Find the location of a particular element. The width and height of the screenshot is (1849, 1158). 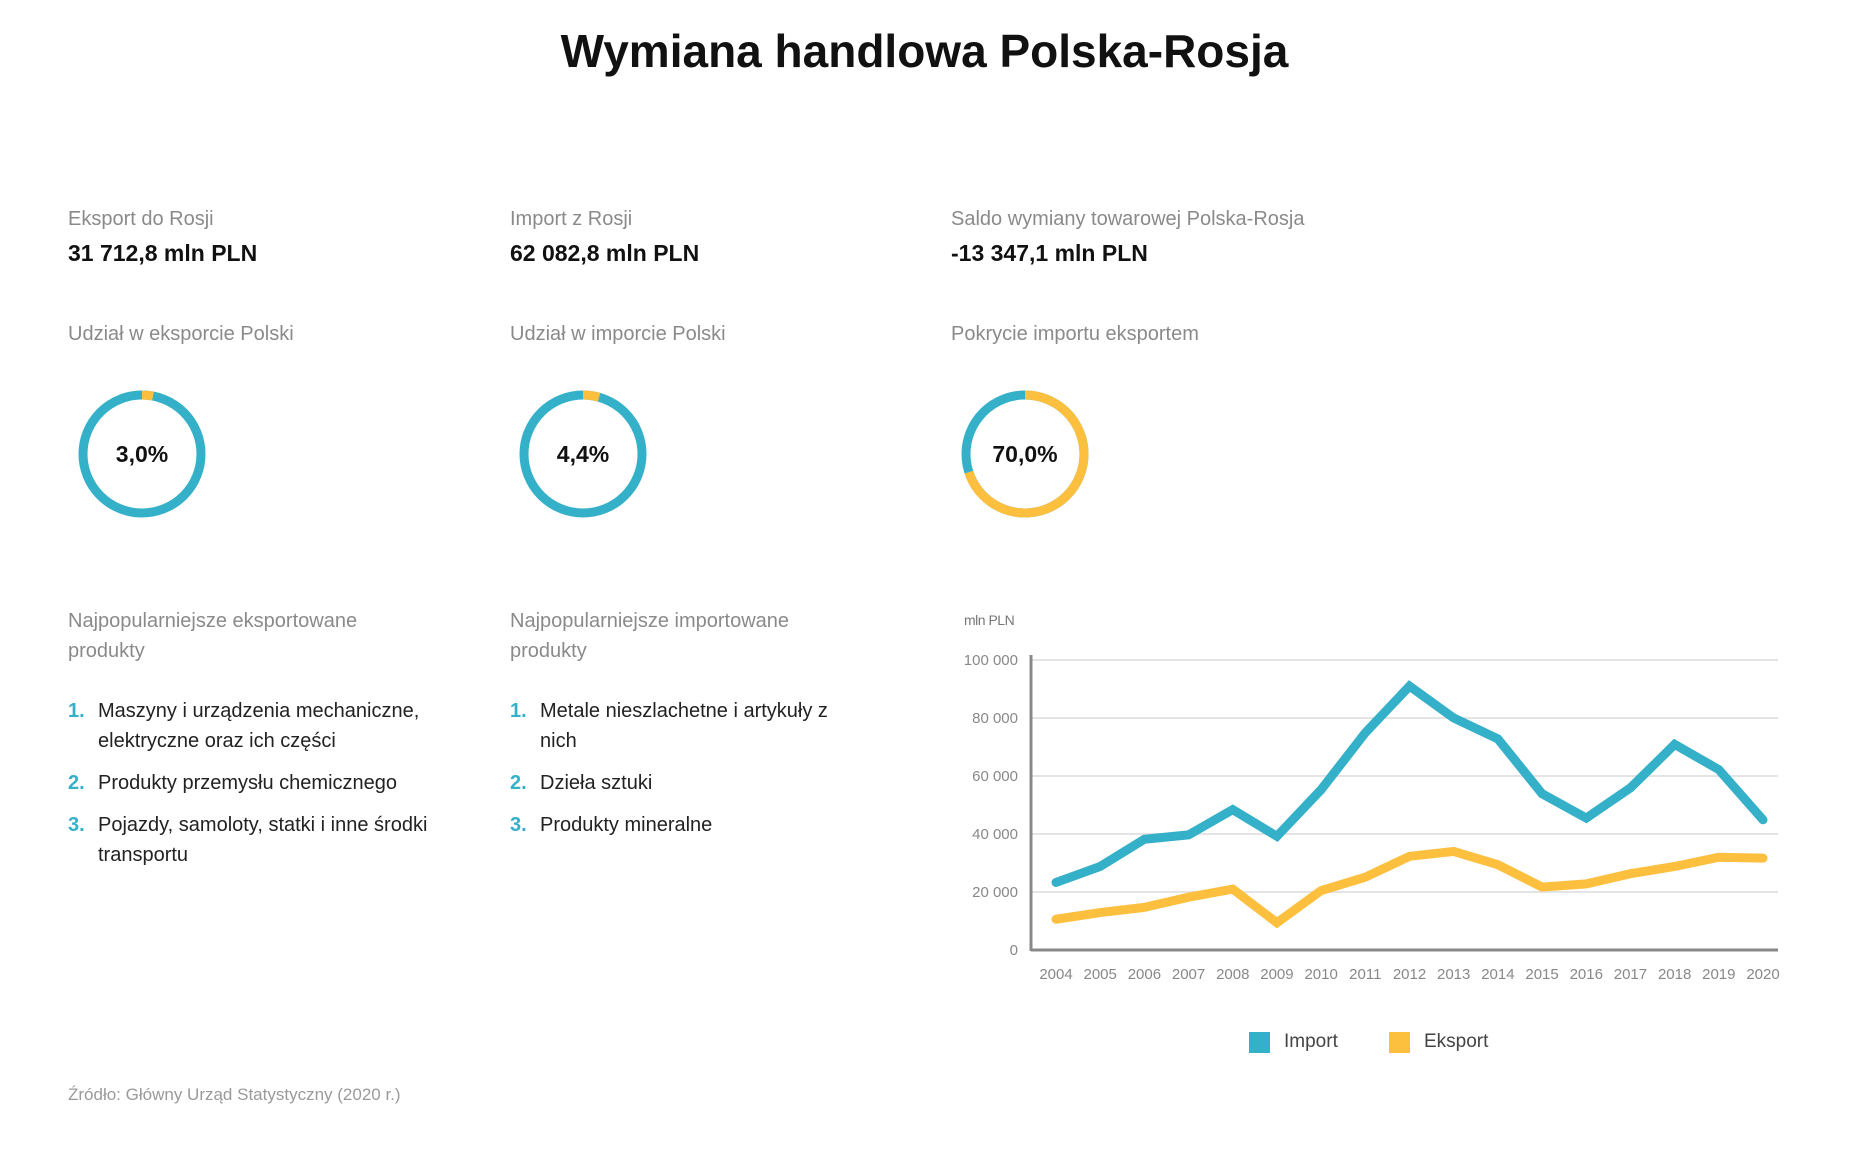

import-share-label: Udział w imporcie Polski is located at coordinates (618, 334).